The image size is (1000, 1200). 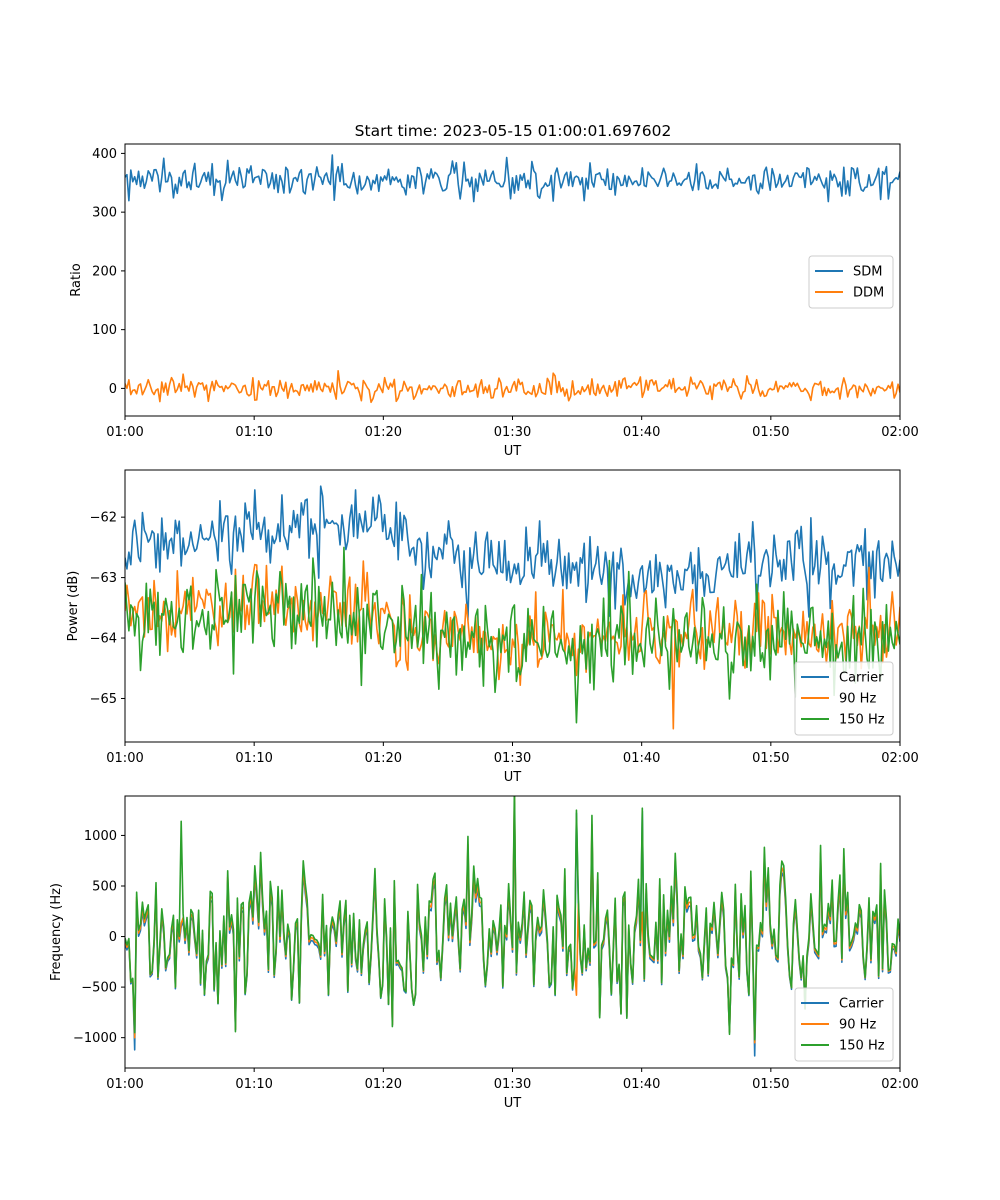 What do you see at coordinates (103, 518) in the screenshot?
I see `y-tick-label: −62` at bounding box center [103, 518].